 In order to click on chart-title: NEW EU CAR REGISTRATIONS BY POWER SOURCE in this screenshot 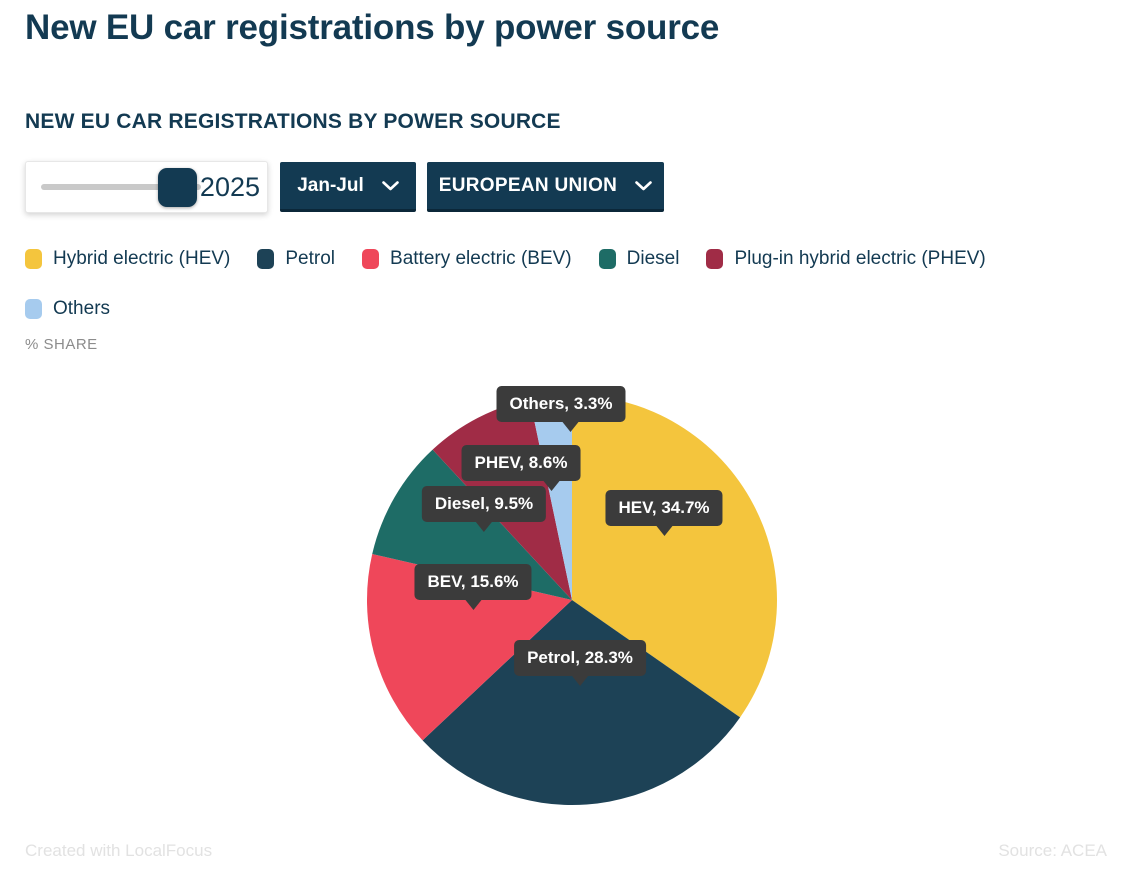, I will do `click(293, 121)`.